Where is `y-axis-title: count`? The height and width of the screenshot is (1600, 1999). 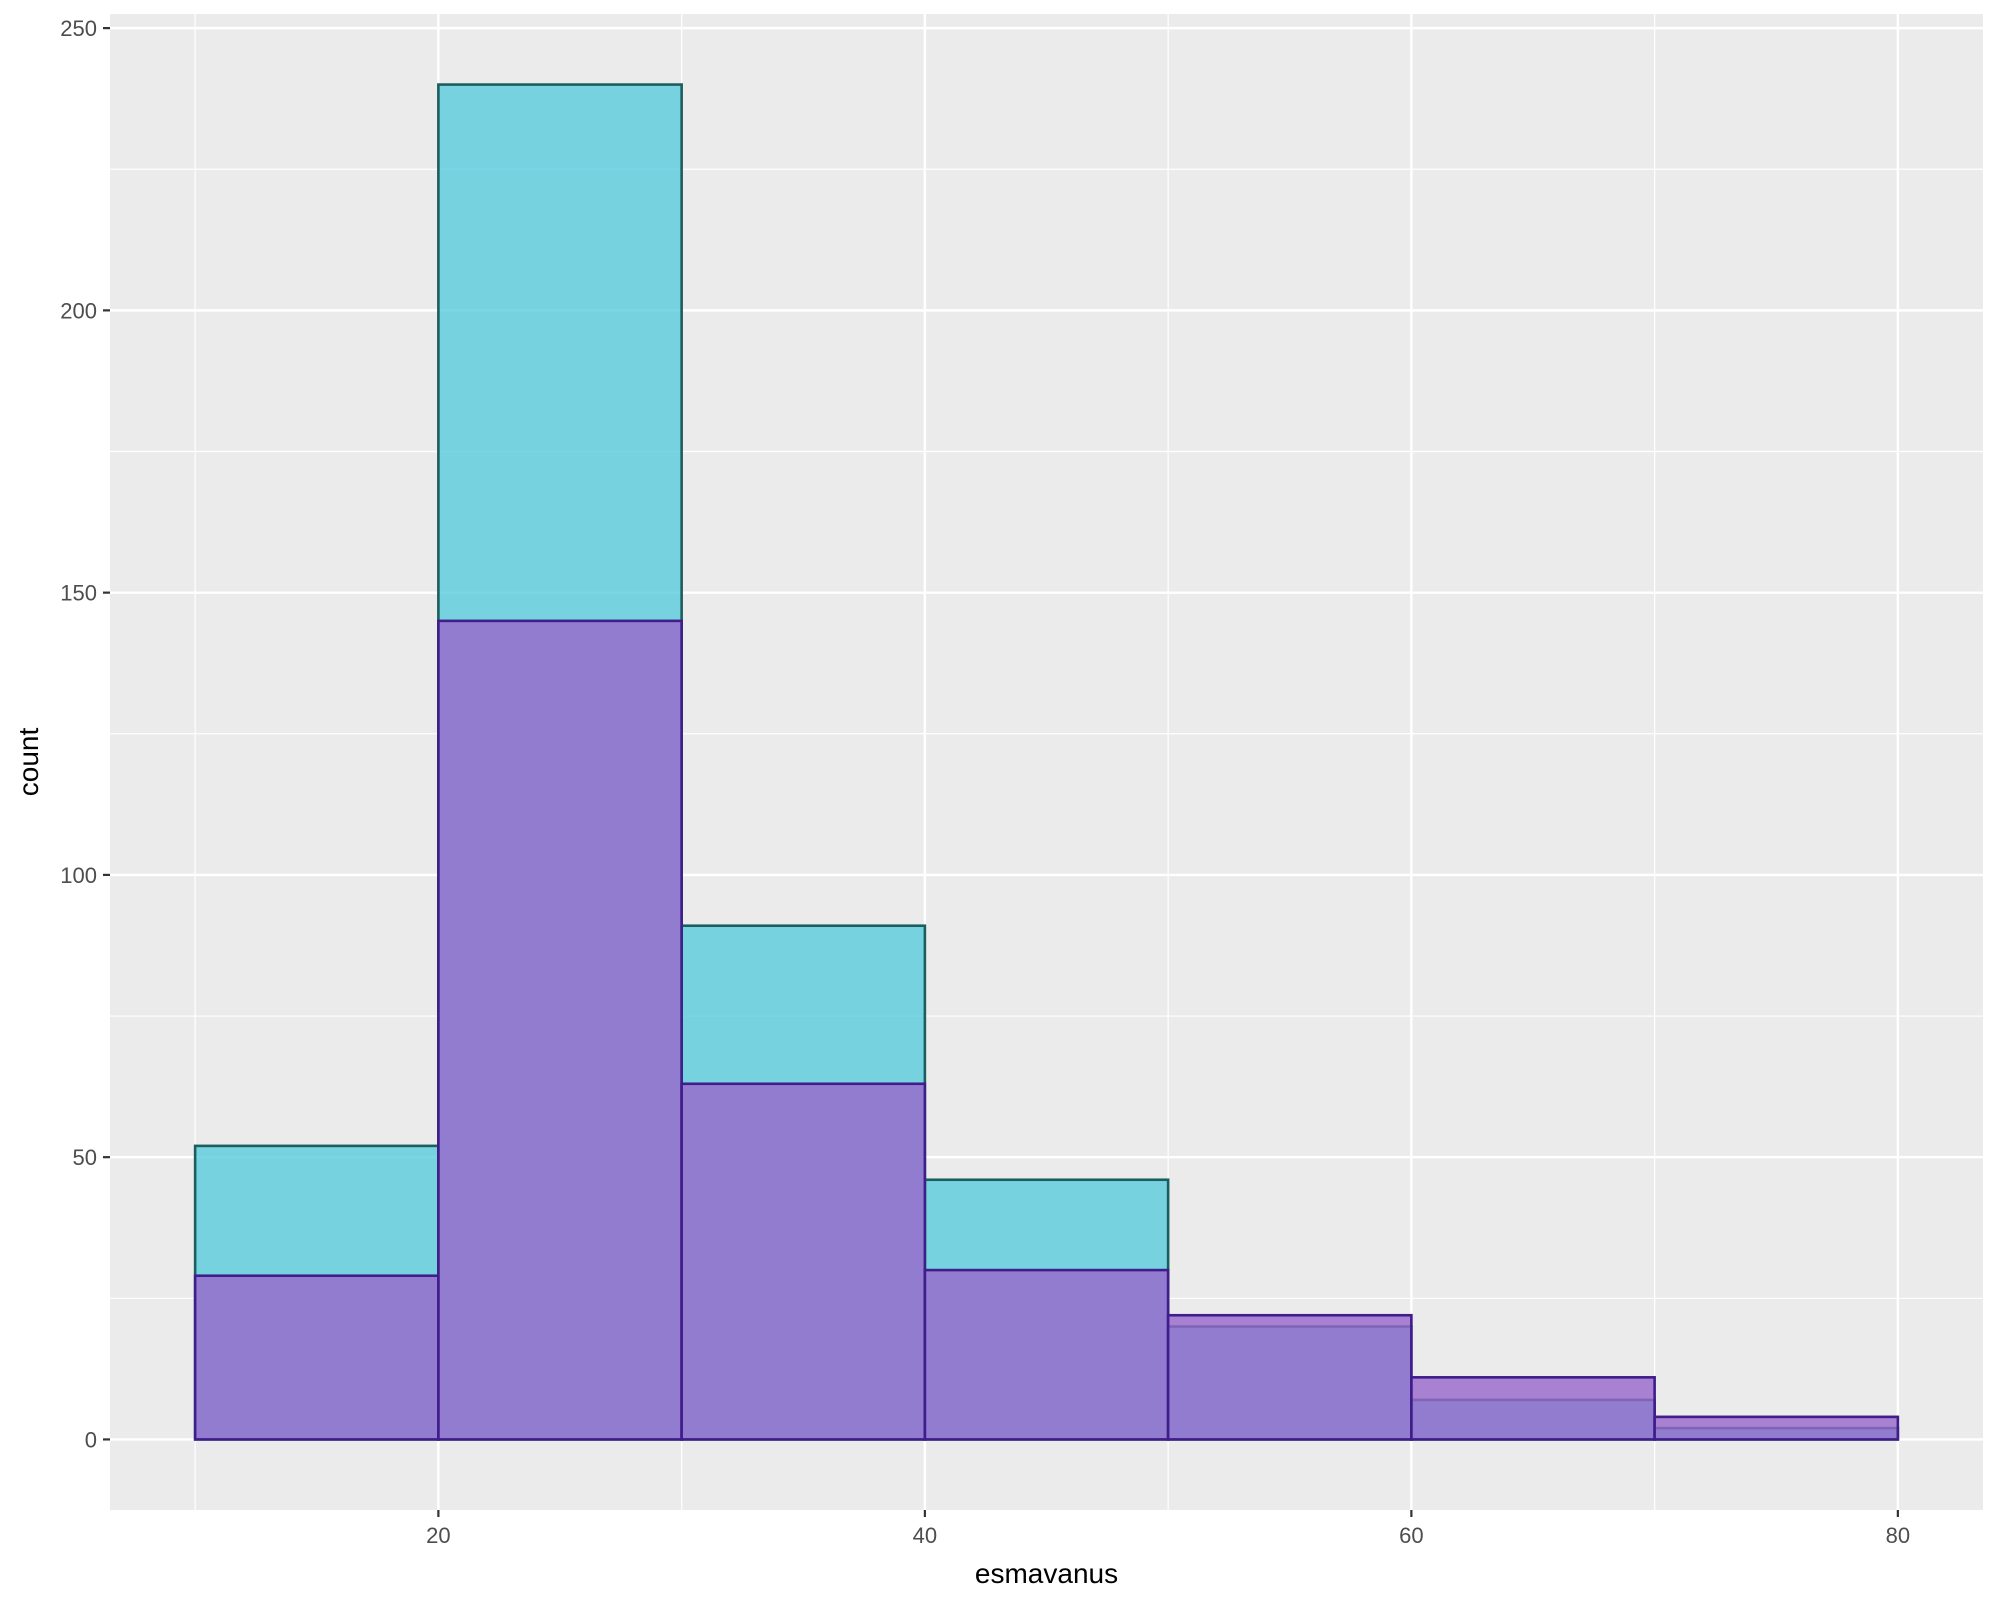 y-axis-title: count is located at coordinates (28, 762).